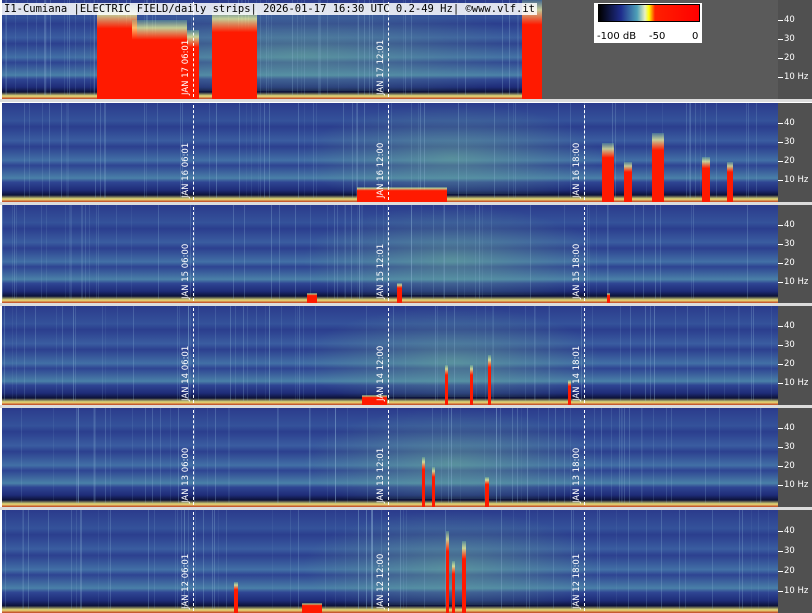 Image resolution: width=812 pixels, height=613 pixels. What do you see at coordinates (577, 581) in the screenshot?
I see `time-marker-label: JAN 12 18:01` at bounding box center [577, 581].